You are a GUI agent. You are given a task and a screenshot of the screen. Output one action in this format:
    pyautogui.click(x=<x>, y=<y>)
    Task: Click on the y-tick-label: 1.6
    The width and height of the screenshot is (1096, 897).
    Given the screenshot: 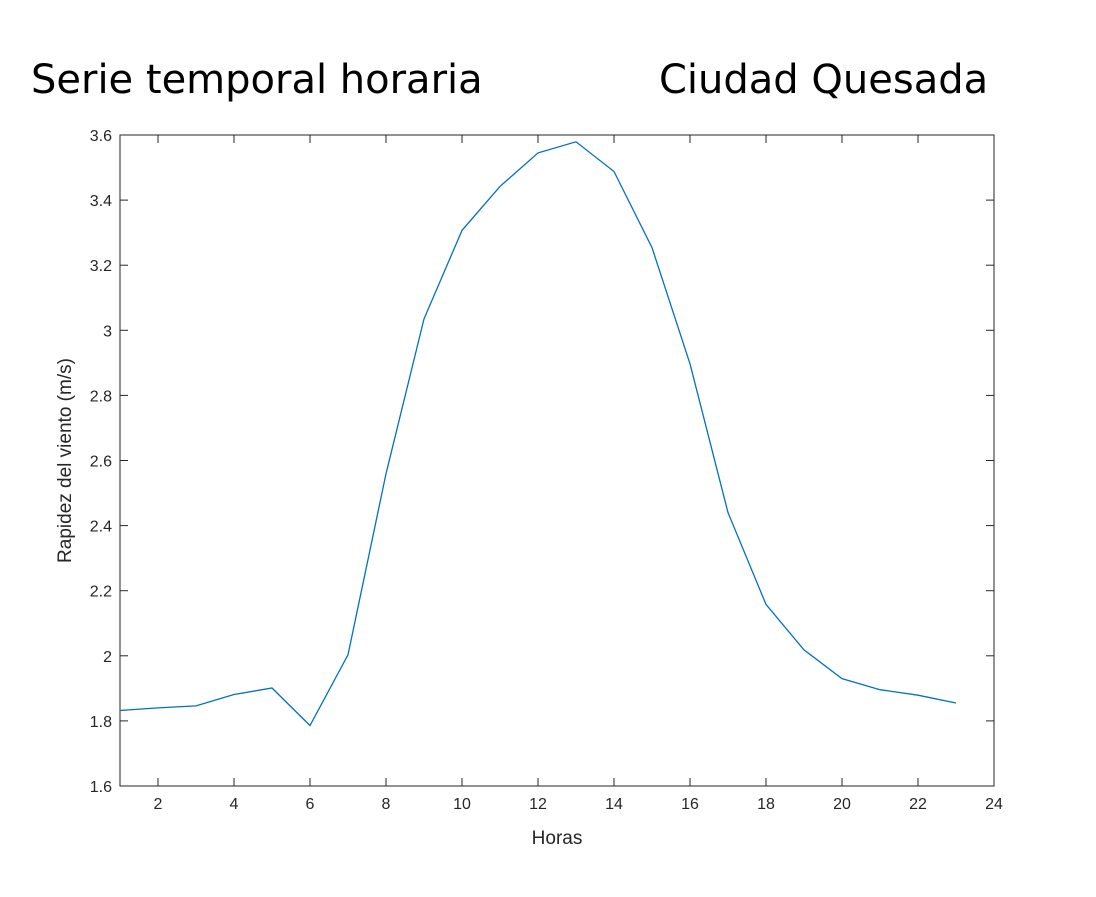 What is the action you would take?
    pyautogui.click(x=101, y=787)
    